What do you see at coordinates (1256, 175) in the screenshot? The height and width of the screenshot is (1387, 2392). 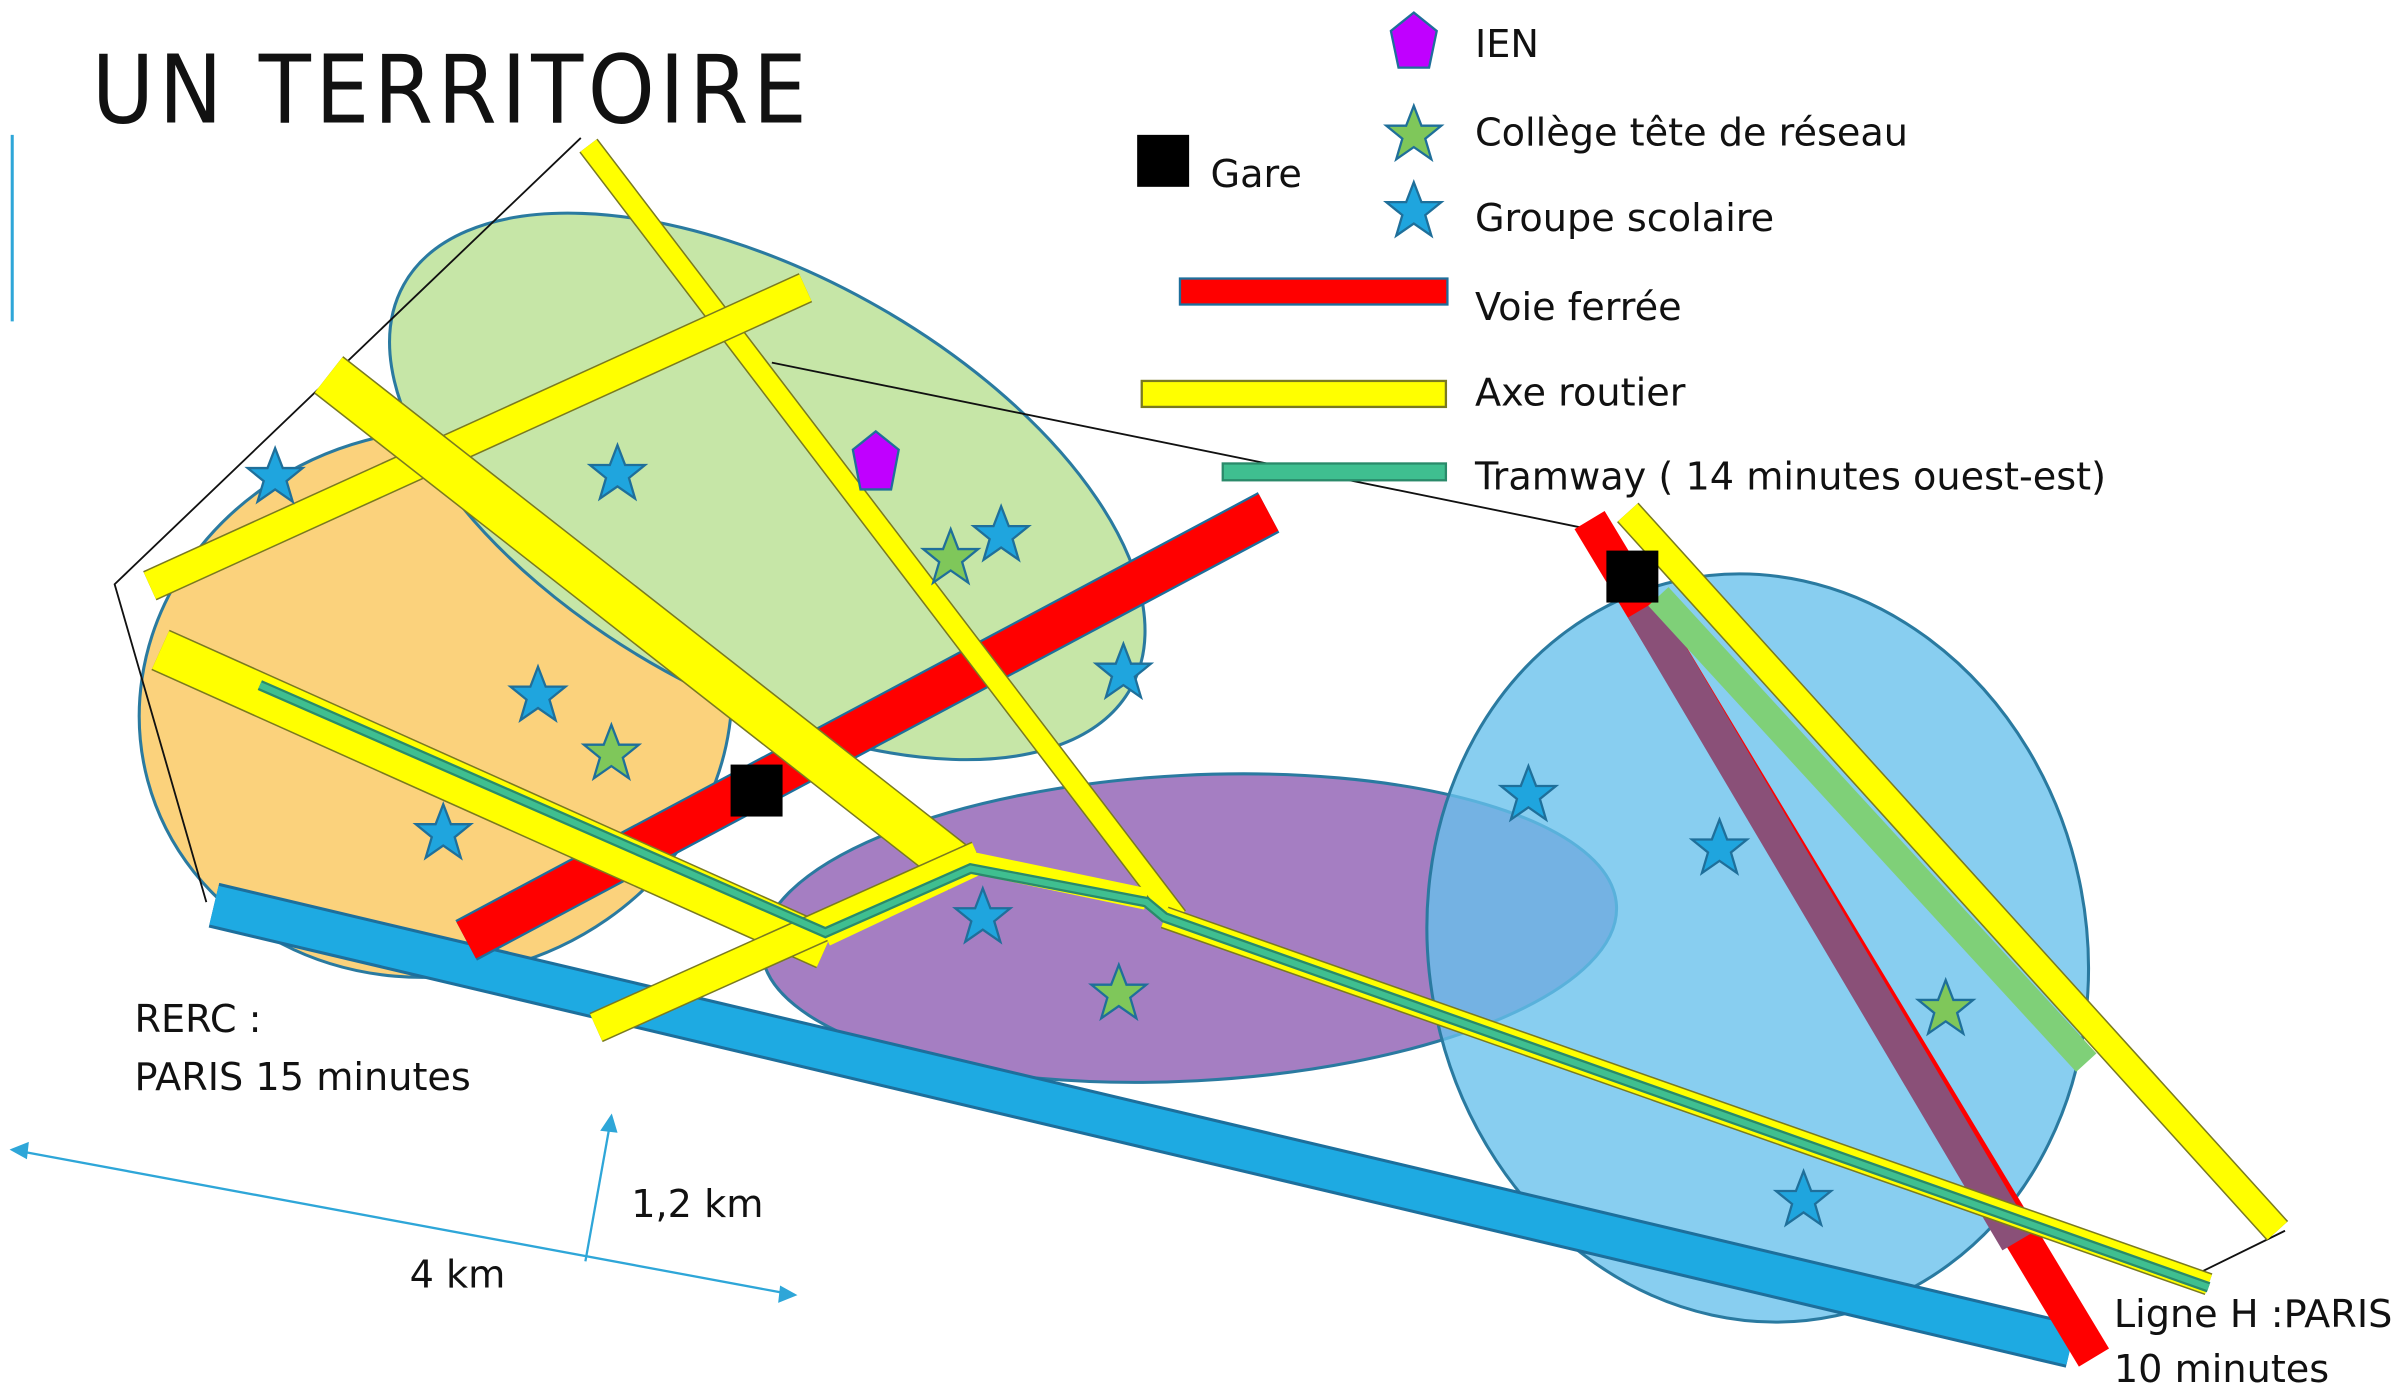 I see `legend-label: Gare` at bounding box center [1256, 175].